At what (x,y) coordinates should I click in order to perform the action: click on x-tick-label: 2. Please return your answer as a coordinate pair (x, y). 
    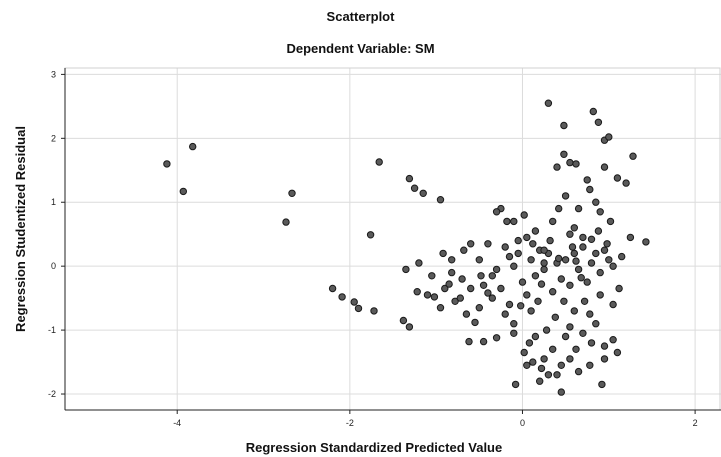
    Looking at the image, I should click on (695, 423).